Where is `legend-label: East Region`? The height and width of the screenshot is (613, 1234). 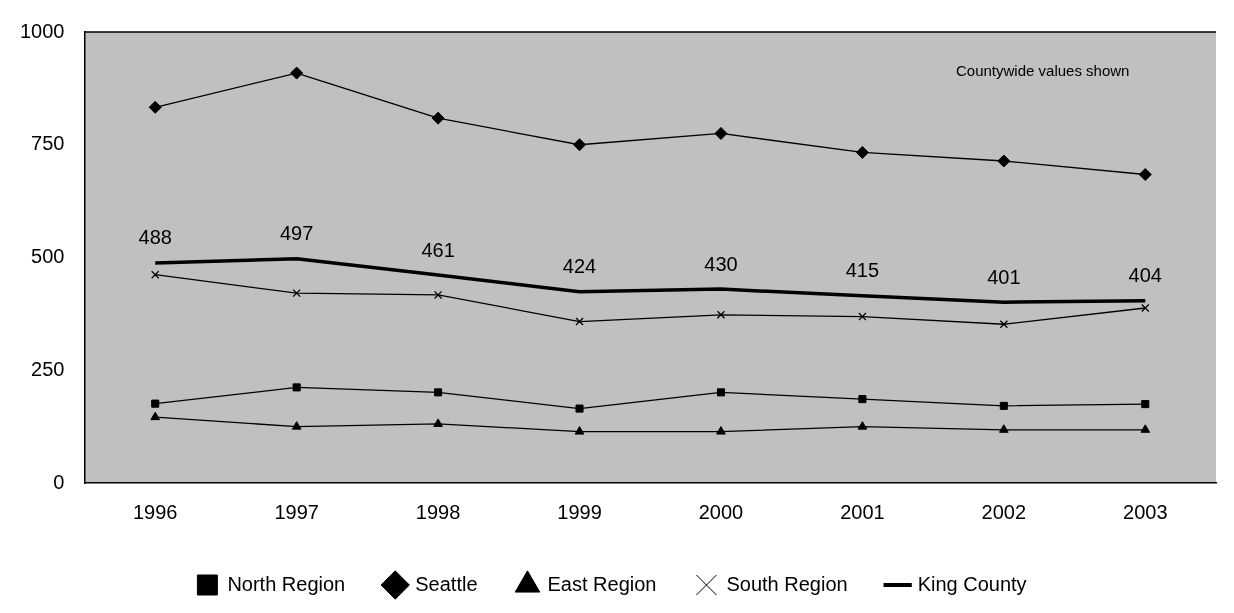
legend-label: East Region is located at coordinates (602, 583).